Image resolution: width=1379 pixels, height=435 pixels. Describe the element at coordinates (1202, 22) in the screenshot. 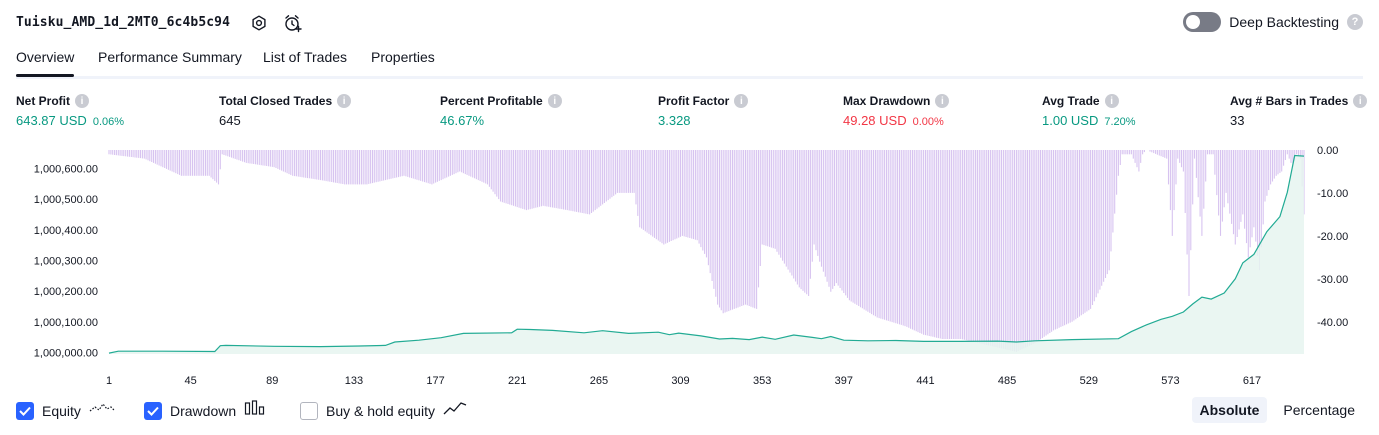

I see `deep-backtesting-toggle` at that location.